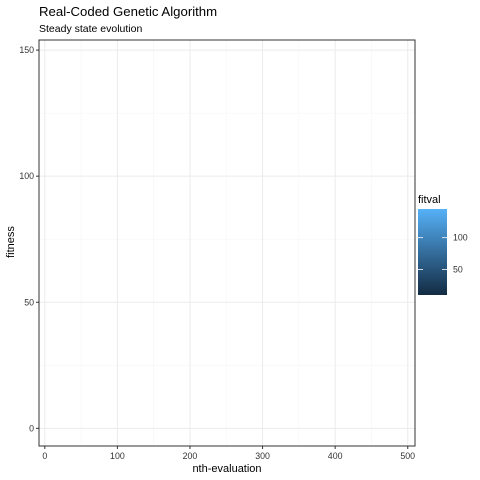  What do you see at coordinates (31, 428) in the screenshot?
I see `y-tick-label: 0` at bounding box center [31, 428].